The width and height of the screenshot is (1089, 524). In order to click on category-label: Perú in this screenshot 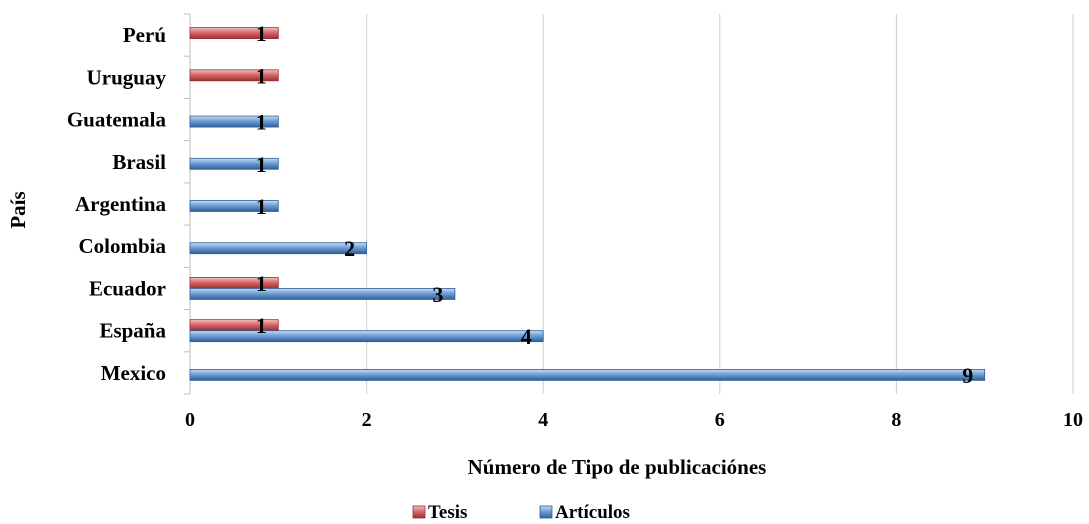, I will do `click(144, 35)`.